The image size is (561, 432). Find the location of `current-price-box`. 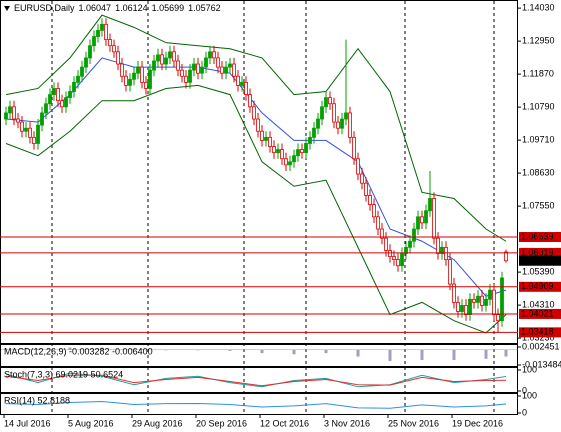

current-price-box is located at coordinates (540, 260).